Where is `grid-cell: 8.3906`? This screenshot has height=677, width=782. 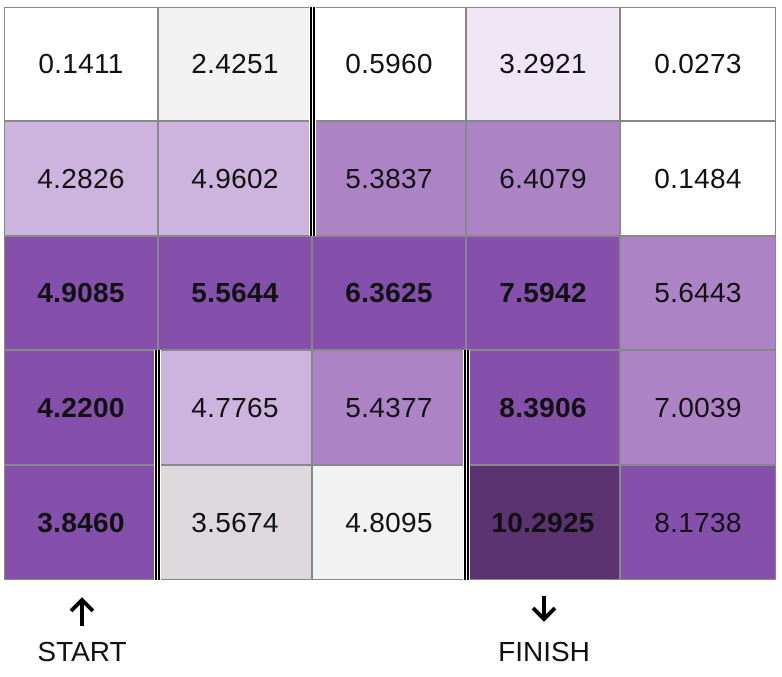 grid-cell: 8.3906 is located at coordinates (543, 407).